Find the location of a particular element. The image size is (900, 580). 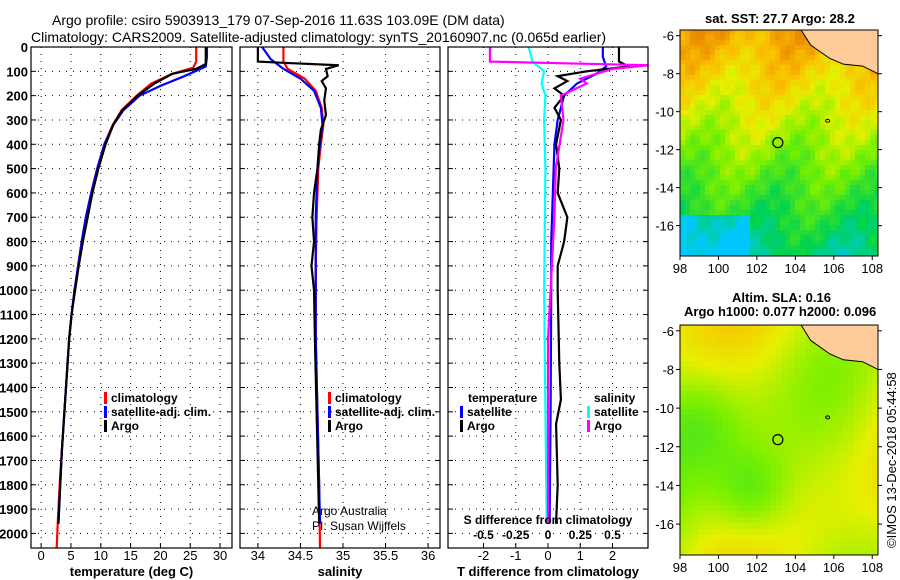

x-axis-label: T difference from climatology is located at coordinates (548, 571).